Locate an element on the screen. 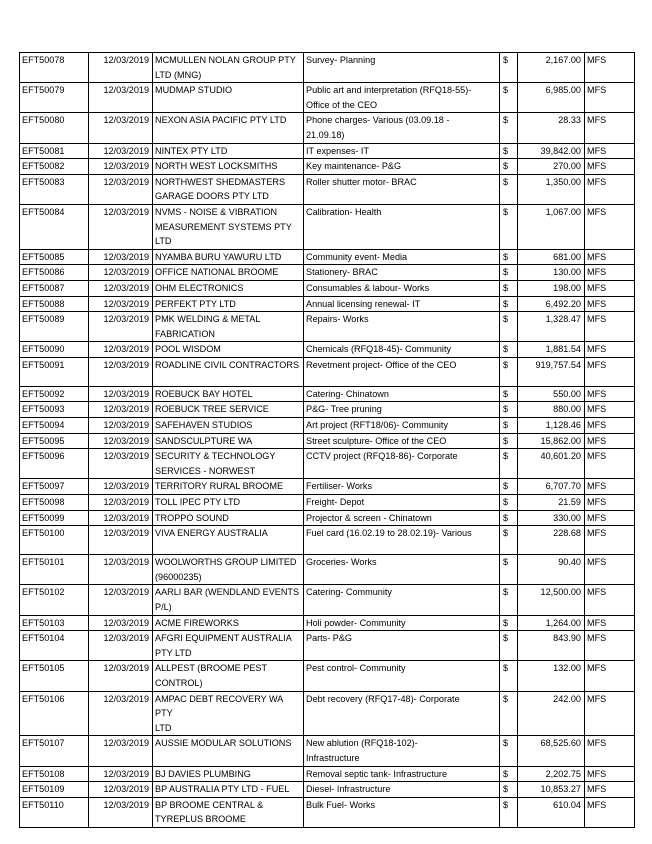 The height and width of the screenshot is (844, 652). cell-supplier: SAFEHAVEN STUDIOS is located at coordinates (228, 425).